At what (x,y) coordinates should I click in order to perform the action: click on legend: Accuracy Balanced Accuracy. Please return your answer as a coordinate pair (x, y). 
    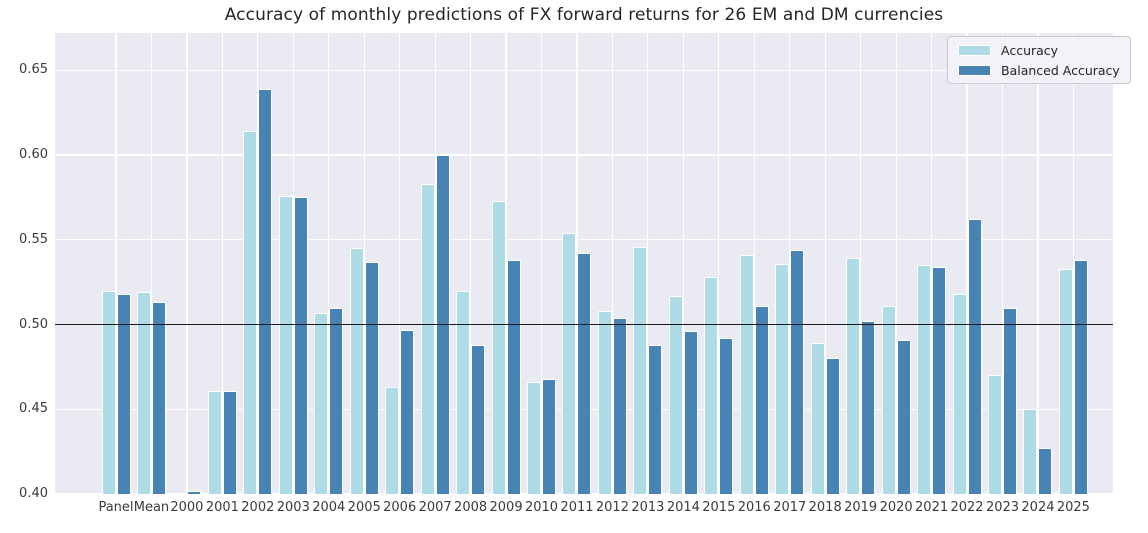
    Looking at the image, I should click on (1039, 60).